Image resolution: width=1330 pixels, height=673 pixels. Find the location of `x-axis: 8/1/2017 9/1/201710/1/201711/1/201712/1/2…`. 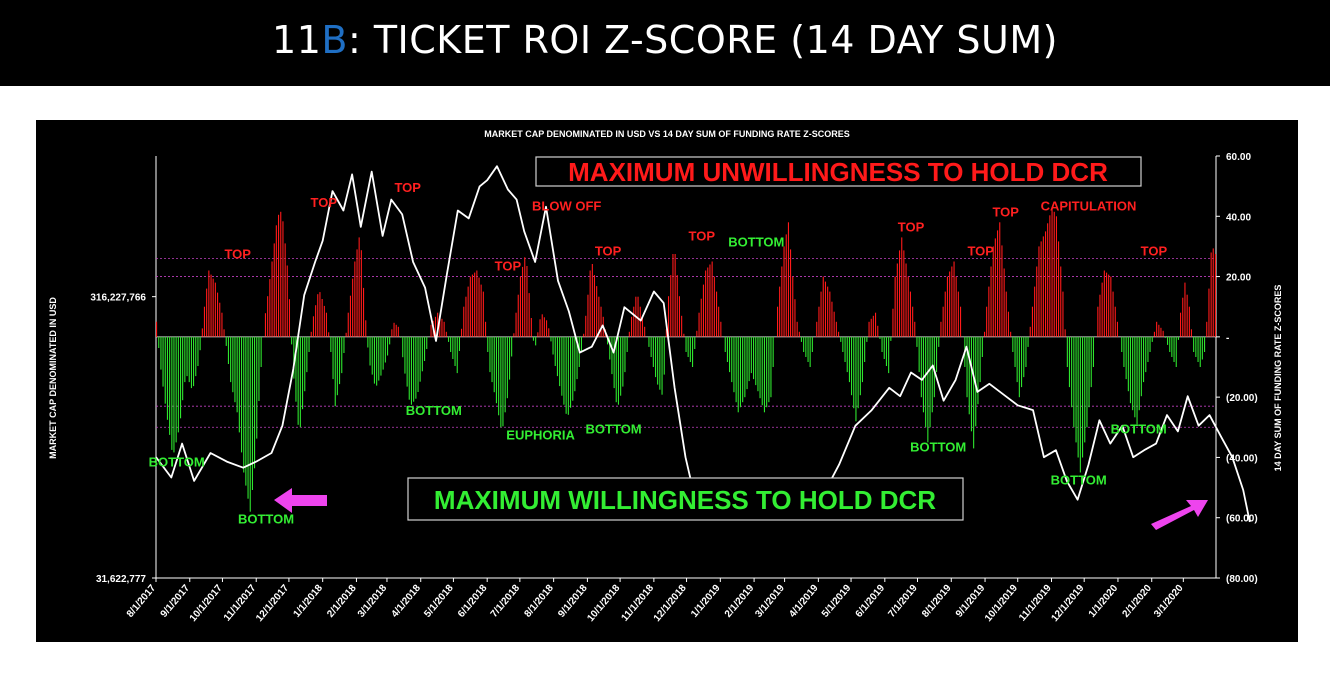

x-axis: 8/1/2017 9/1/201710/1/201711/1/201712/1/2… is located at coordinates (655, 601).